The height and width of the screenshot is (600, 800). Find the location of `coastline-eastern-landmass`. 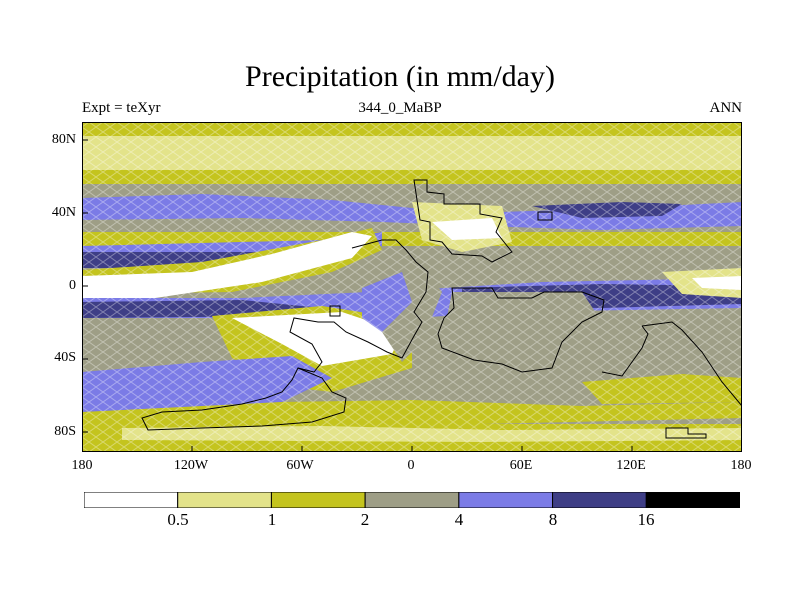

coastline-eastern-landmass is located at coordinates (691, 364).